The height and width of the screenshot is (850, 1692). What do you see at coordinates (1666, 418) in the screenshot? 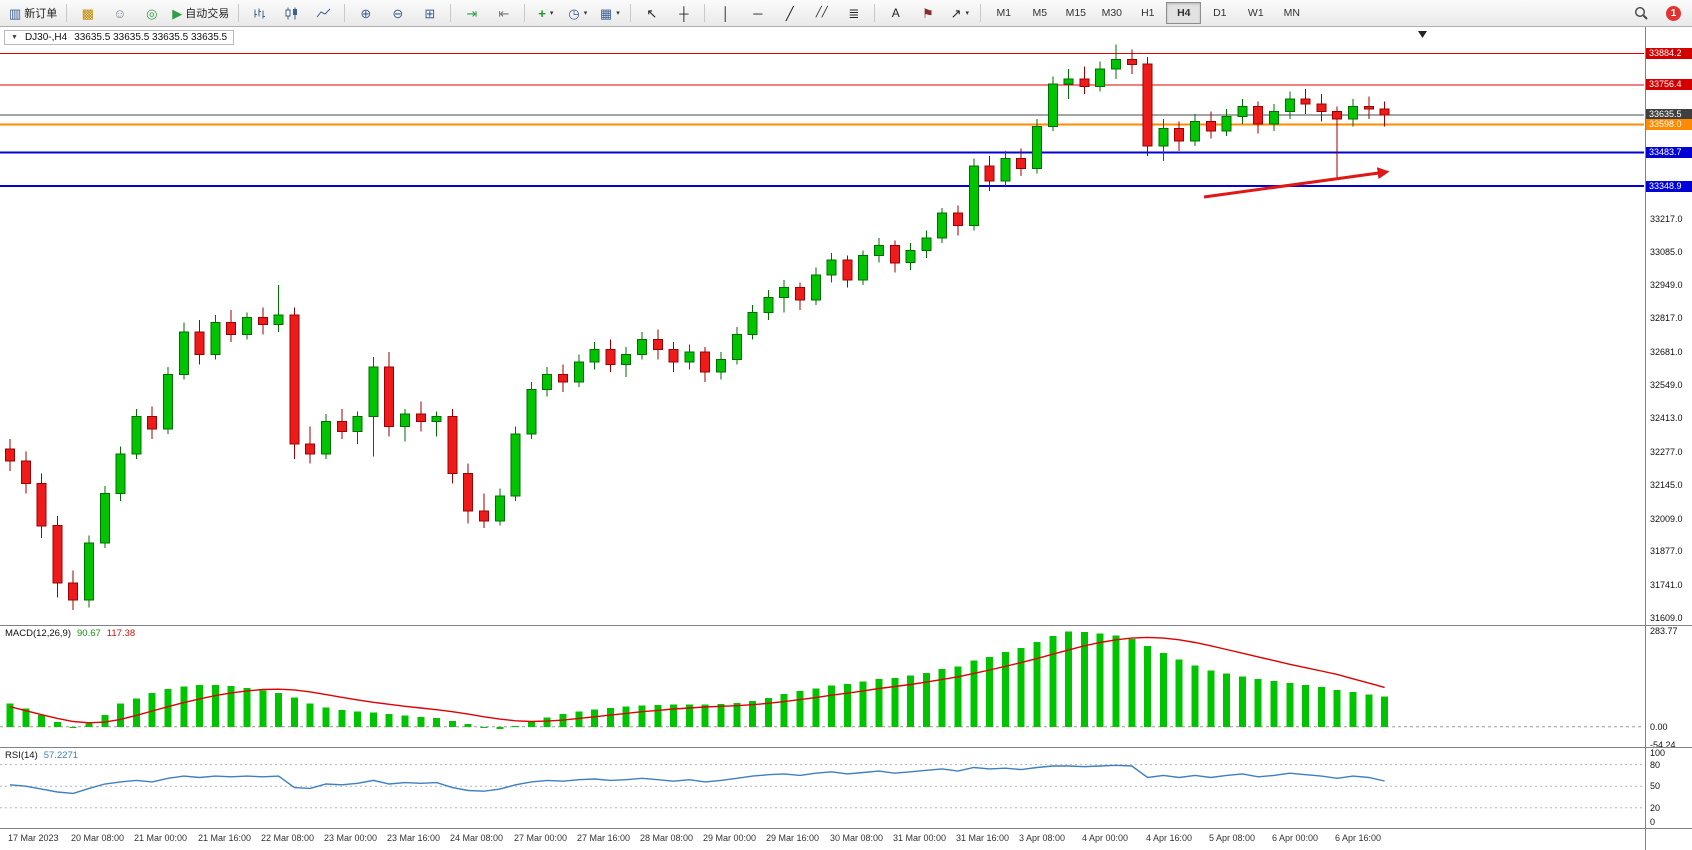
I see `price-axis-label: 32413.0` at bounding box center [1666, 418].